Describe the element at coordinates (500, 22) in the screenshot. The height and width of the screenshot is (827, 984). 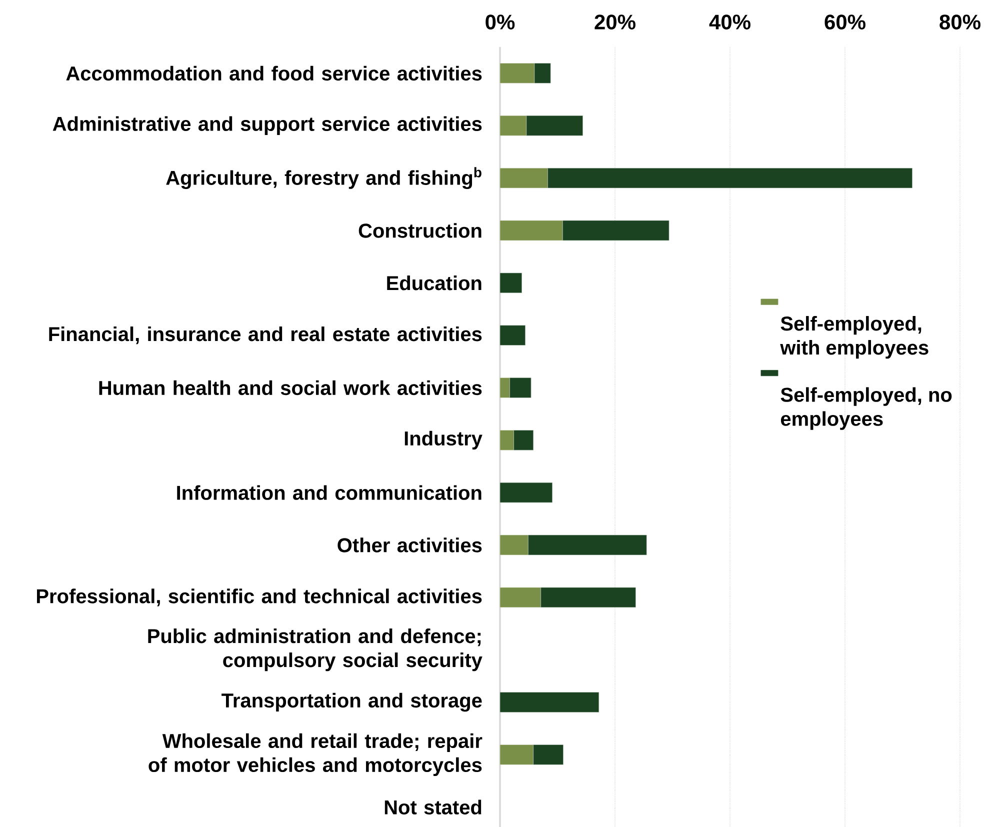
I see `x-tick-label: 0%` at that location.